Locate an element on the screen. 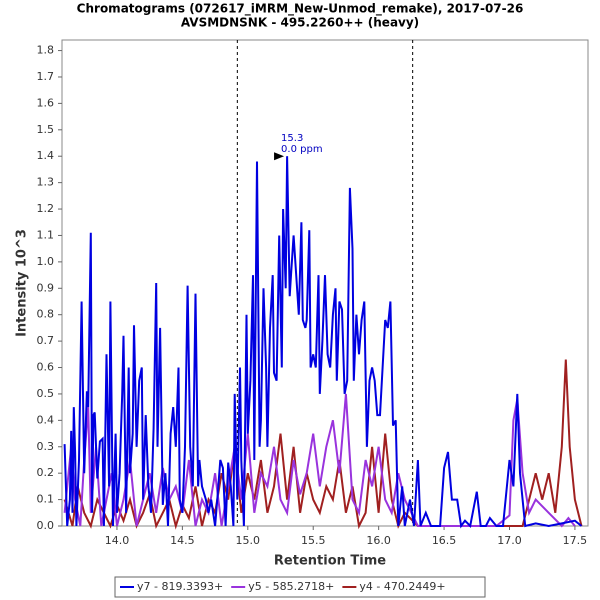 The height and width of the screenshot is (600, 600). chart-subtitle: AVSMDNSNK - 495.2260++ (heavy) is located at coordinates (300, 23).